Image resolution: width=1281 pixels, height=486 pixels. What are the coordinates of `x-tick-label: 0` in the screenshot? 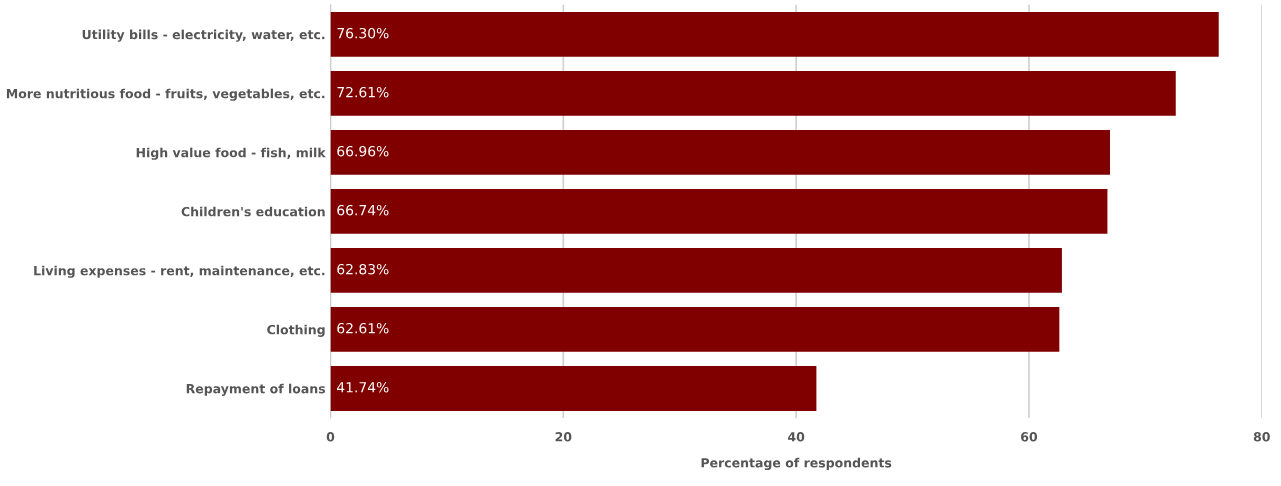 It's located at (330, 437).